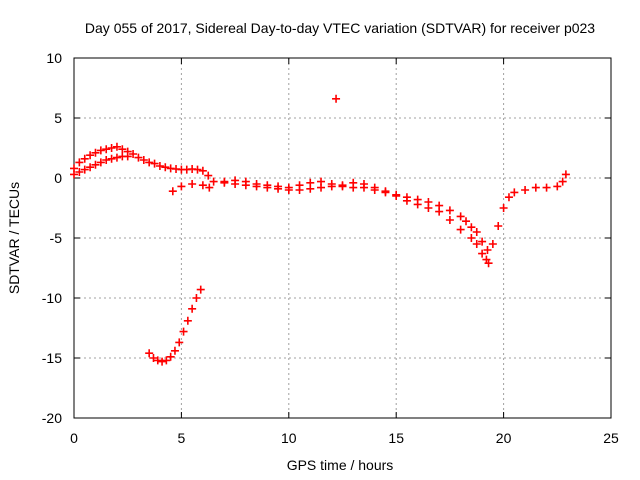 This screenshot has width=640, height=480. Describe the element at coordinates (344, 438) in the screenshot. I see `x-tick-labels: 0 5 10 15 20 25` at that location.